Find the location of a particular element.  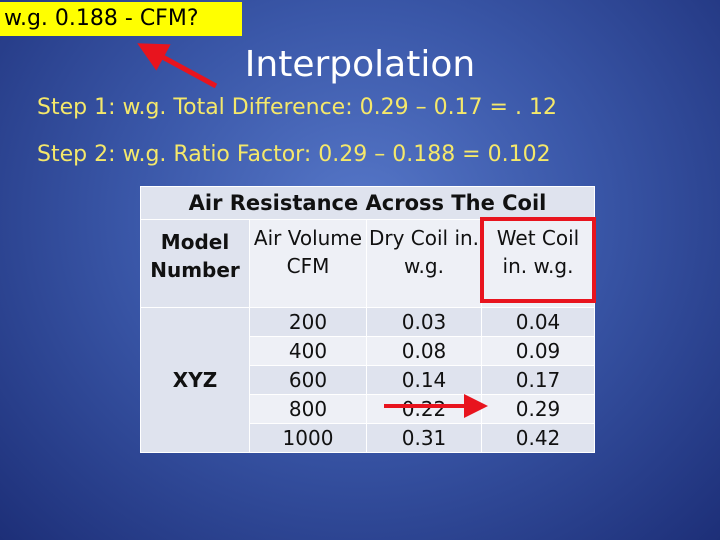

cell: 0.14 is located at coordinates (424, 380).